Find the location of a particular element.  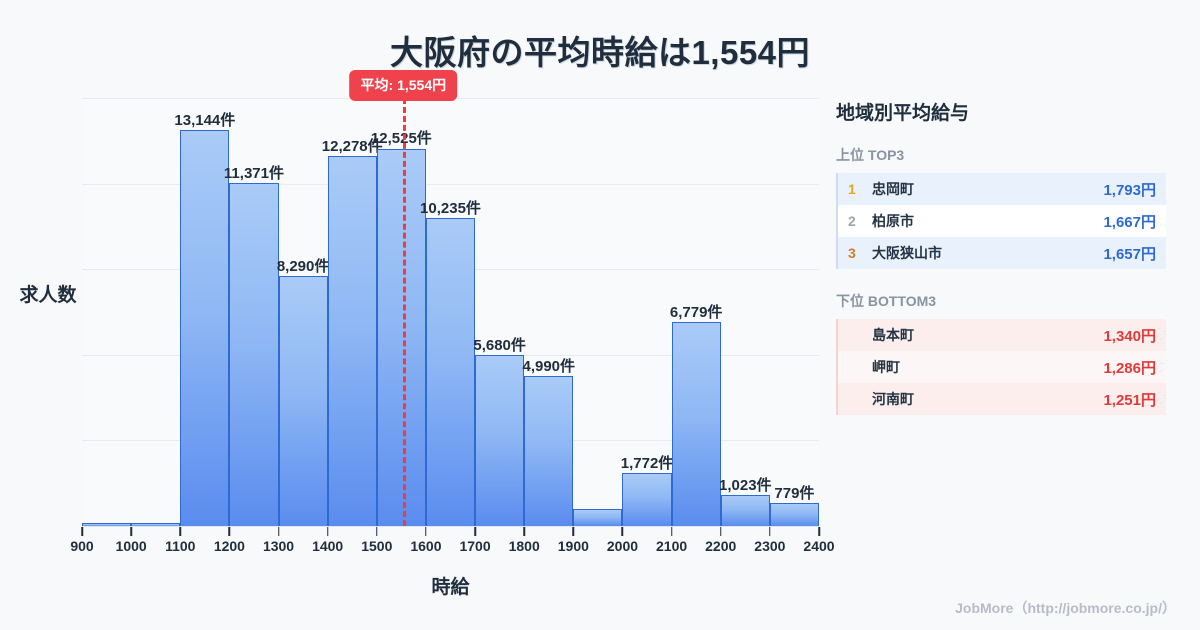

bar-value-label: 12,525件 is located at coordinates (401, 139).